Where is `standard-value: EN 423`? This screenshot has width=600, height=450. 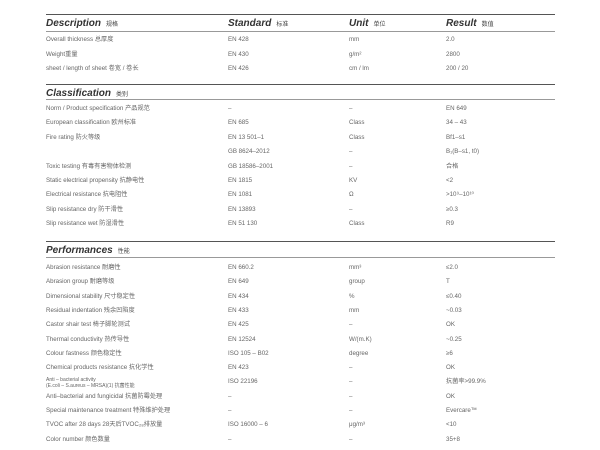
standard-value: EN 423 is located at coordinates (238, 368).